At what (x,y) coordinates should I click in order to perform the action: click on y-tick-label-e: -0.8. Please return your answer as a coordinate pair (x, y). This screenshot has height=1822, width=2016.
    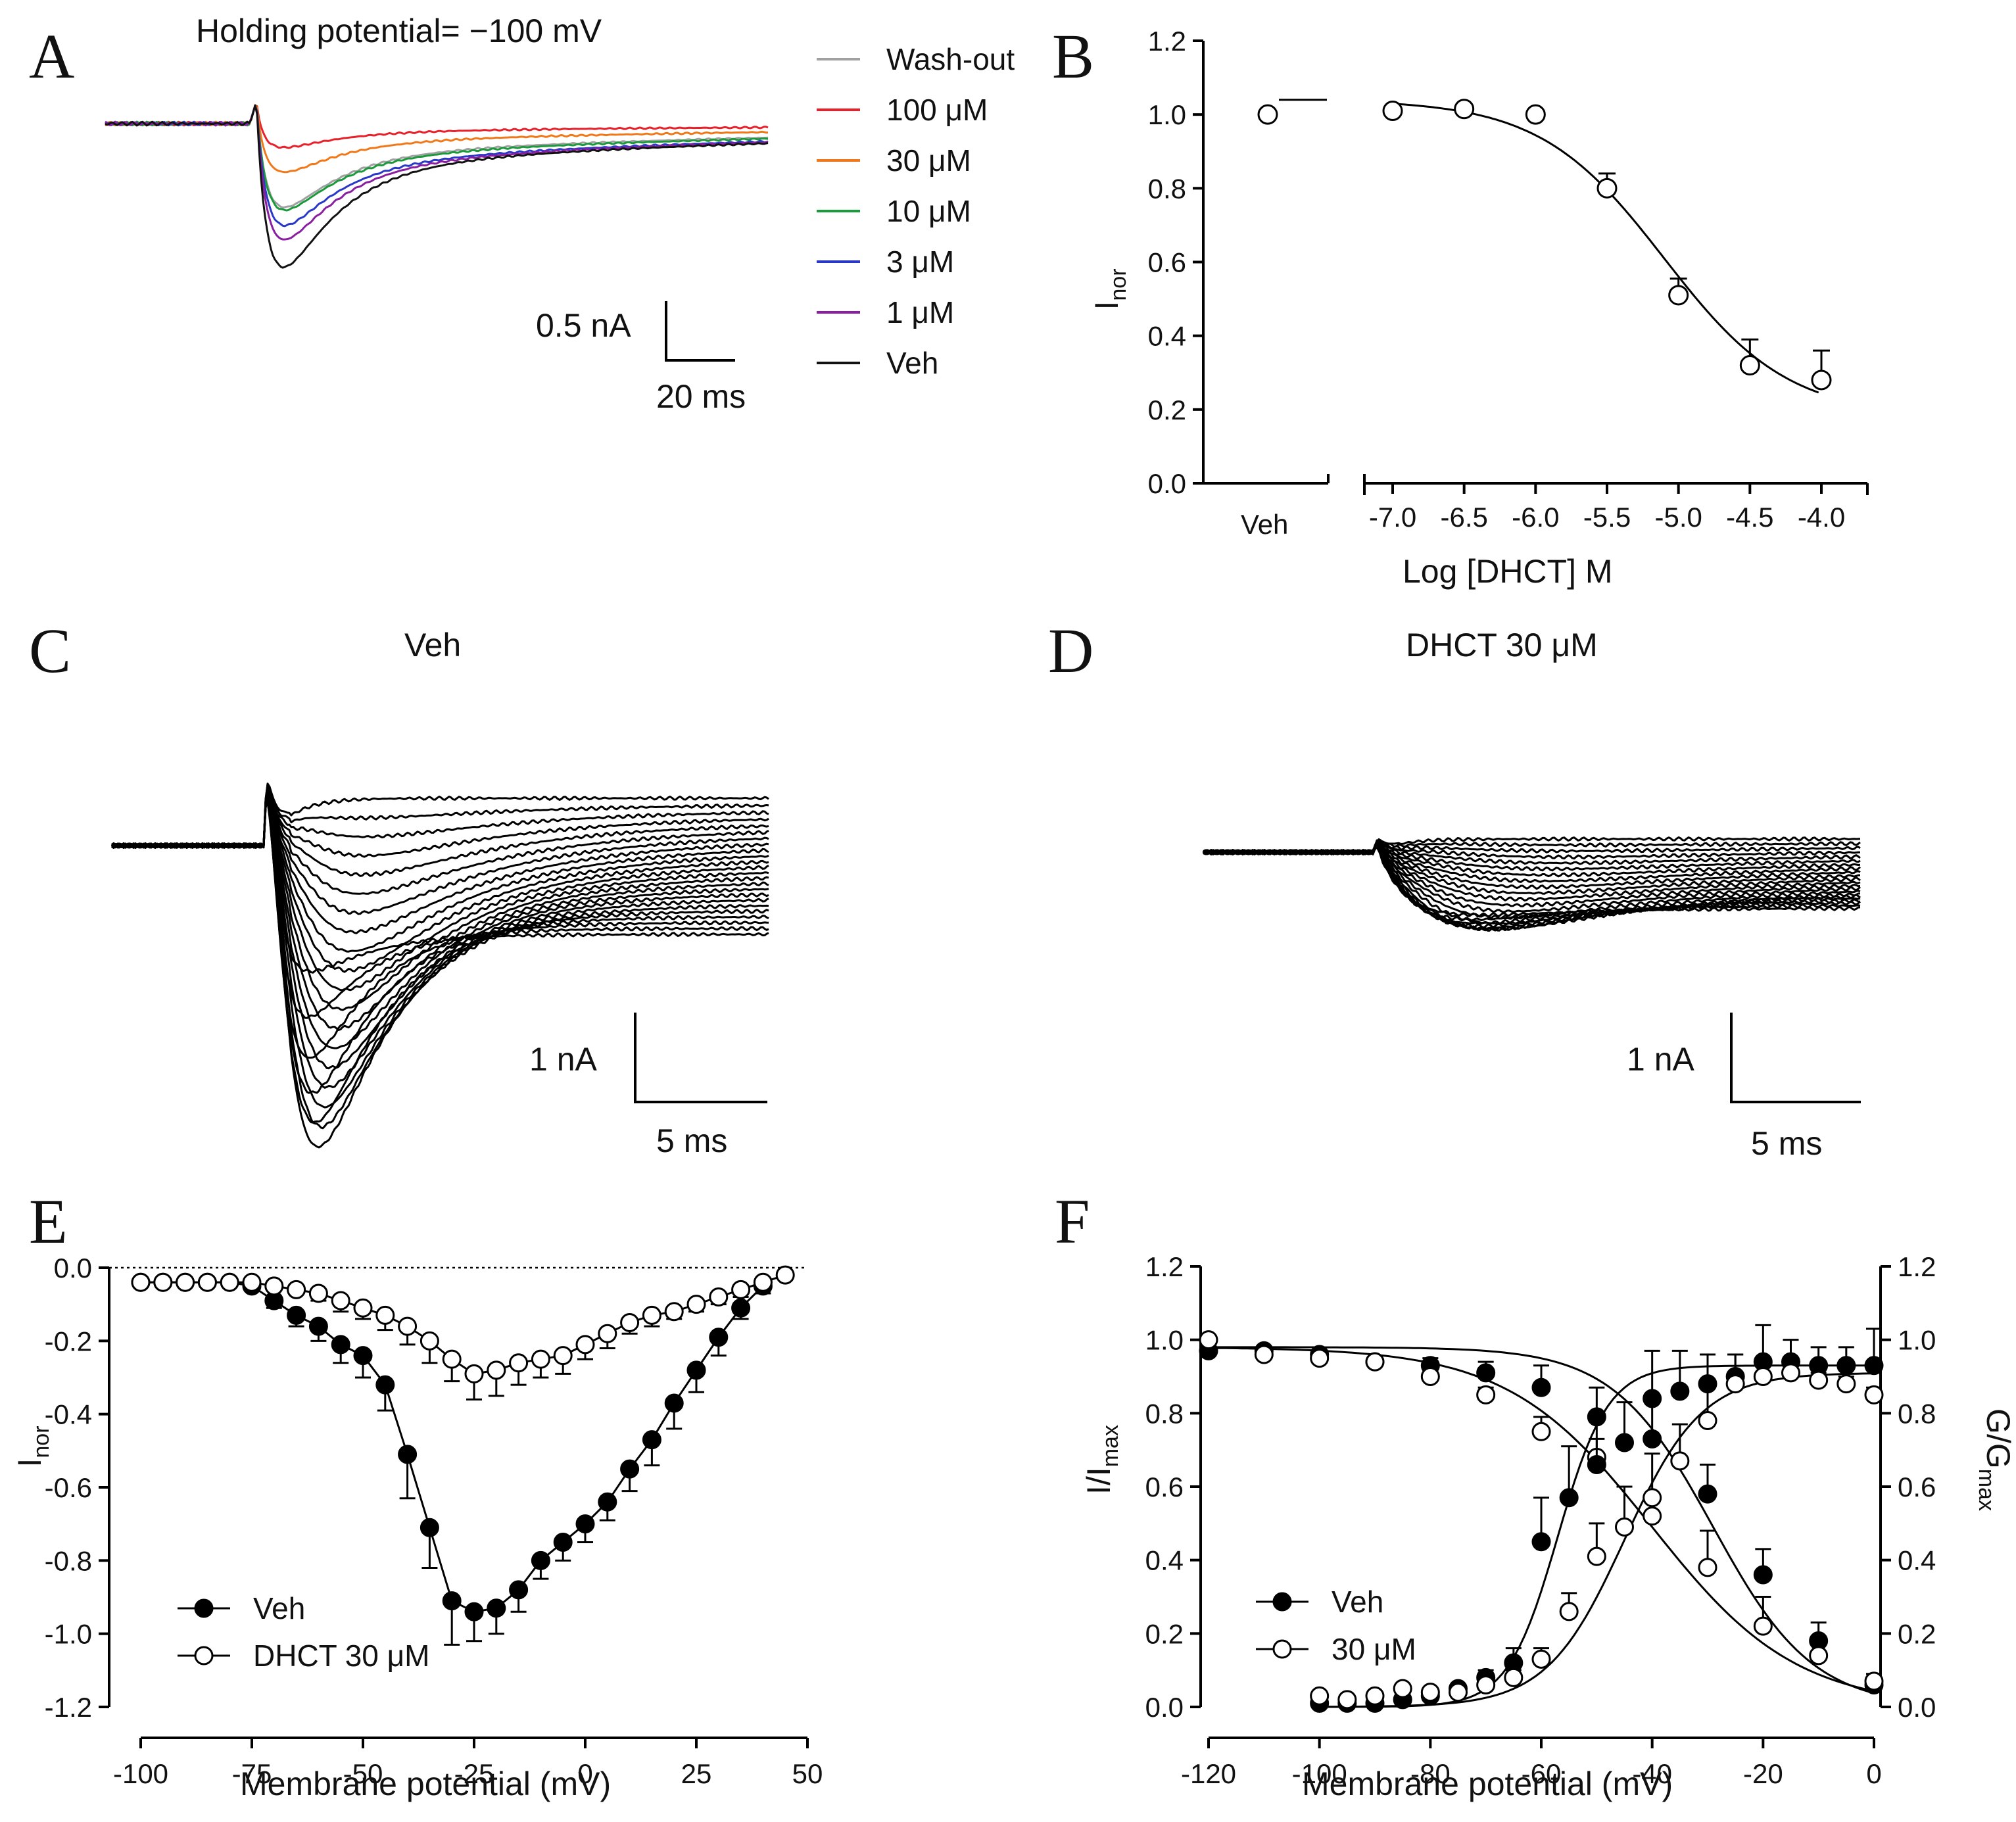
    Looking at the image, I should click on (68, 1561).